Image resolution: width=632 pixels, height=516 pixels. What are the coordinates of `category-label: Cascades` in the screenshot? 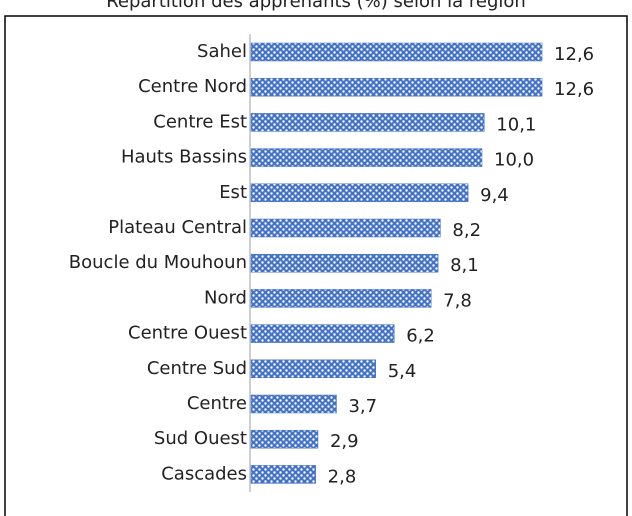 It's located at (204, 473).